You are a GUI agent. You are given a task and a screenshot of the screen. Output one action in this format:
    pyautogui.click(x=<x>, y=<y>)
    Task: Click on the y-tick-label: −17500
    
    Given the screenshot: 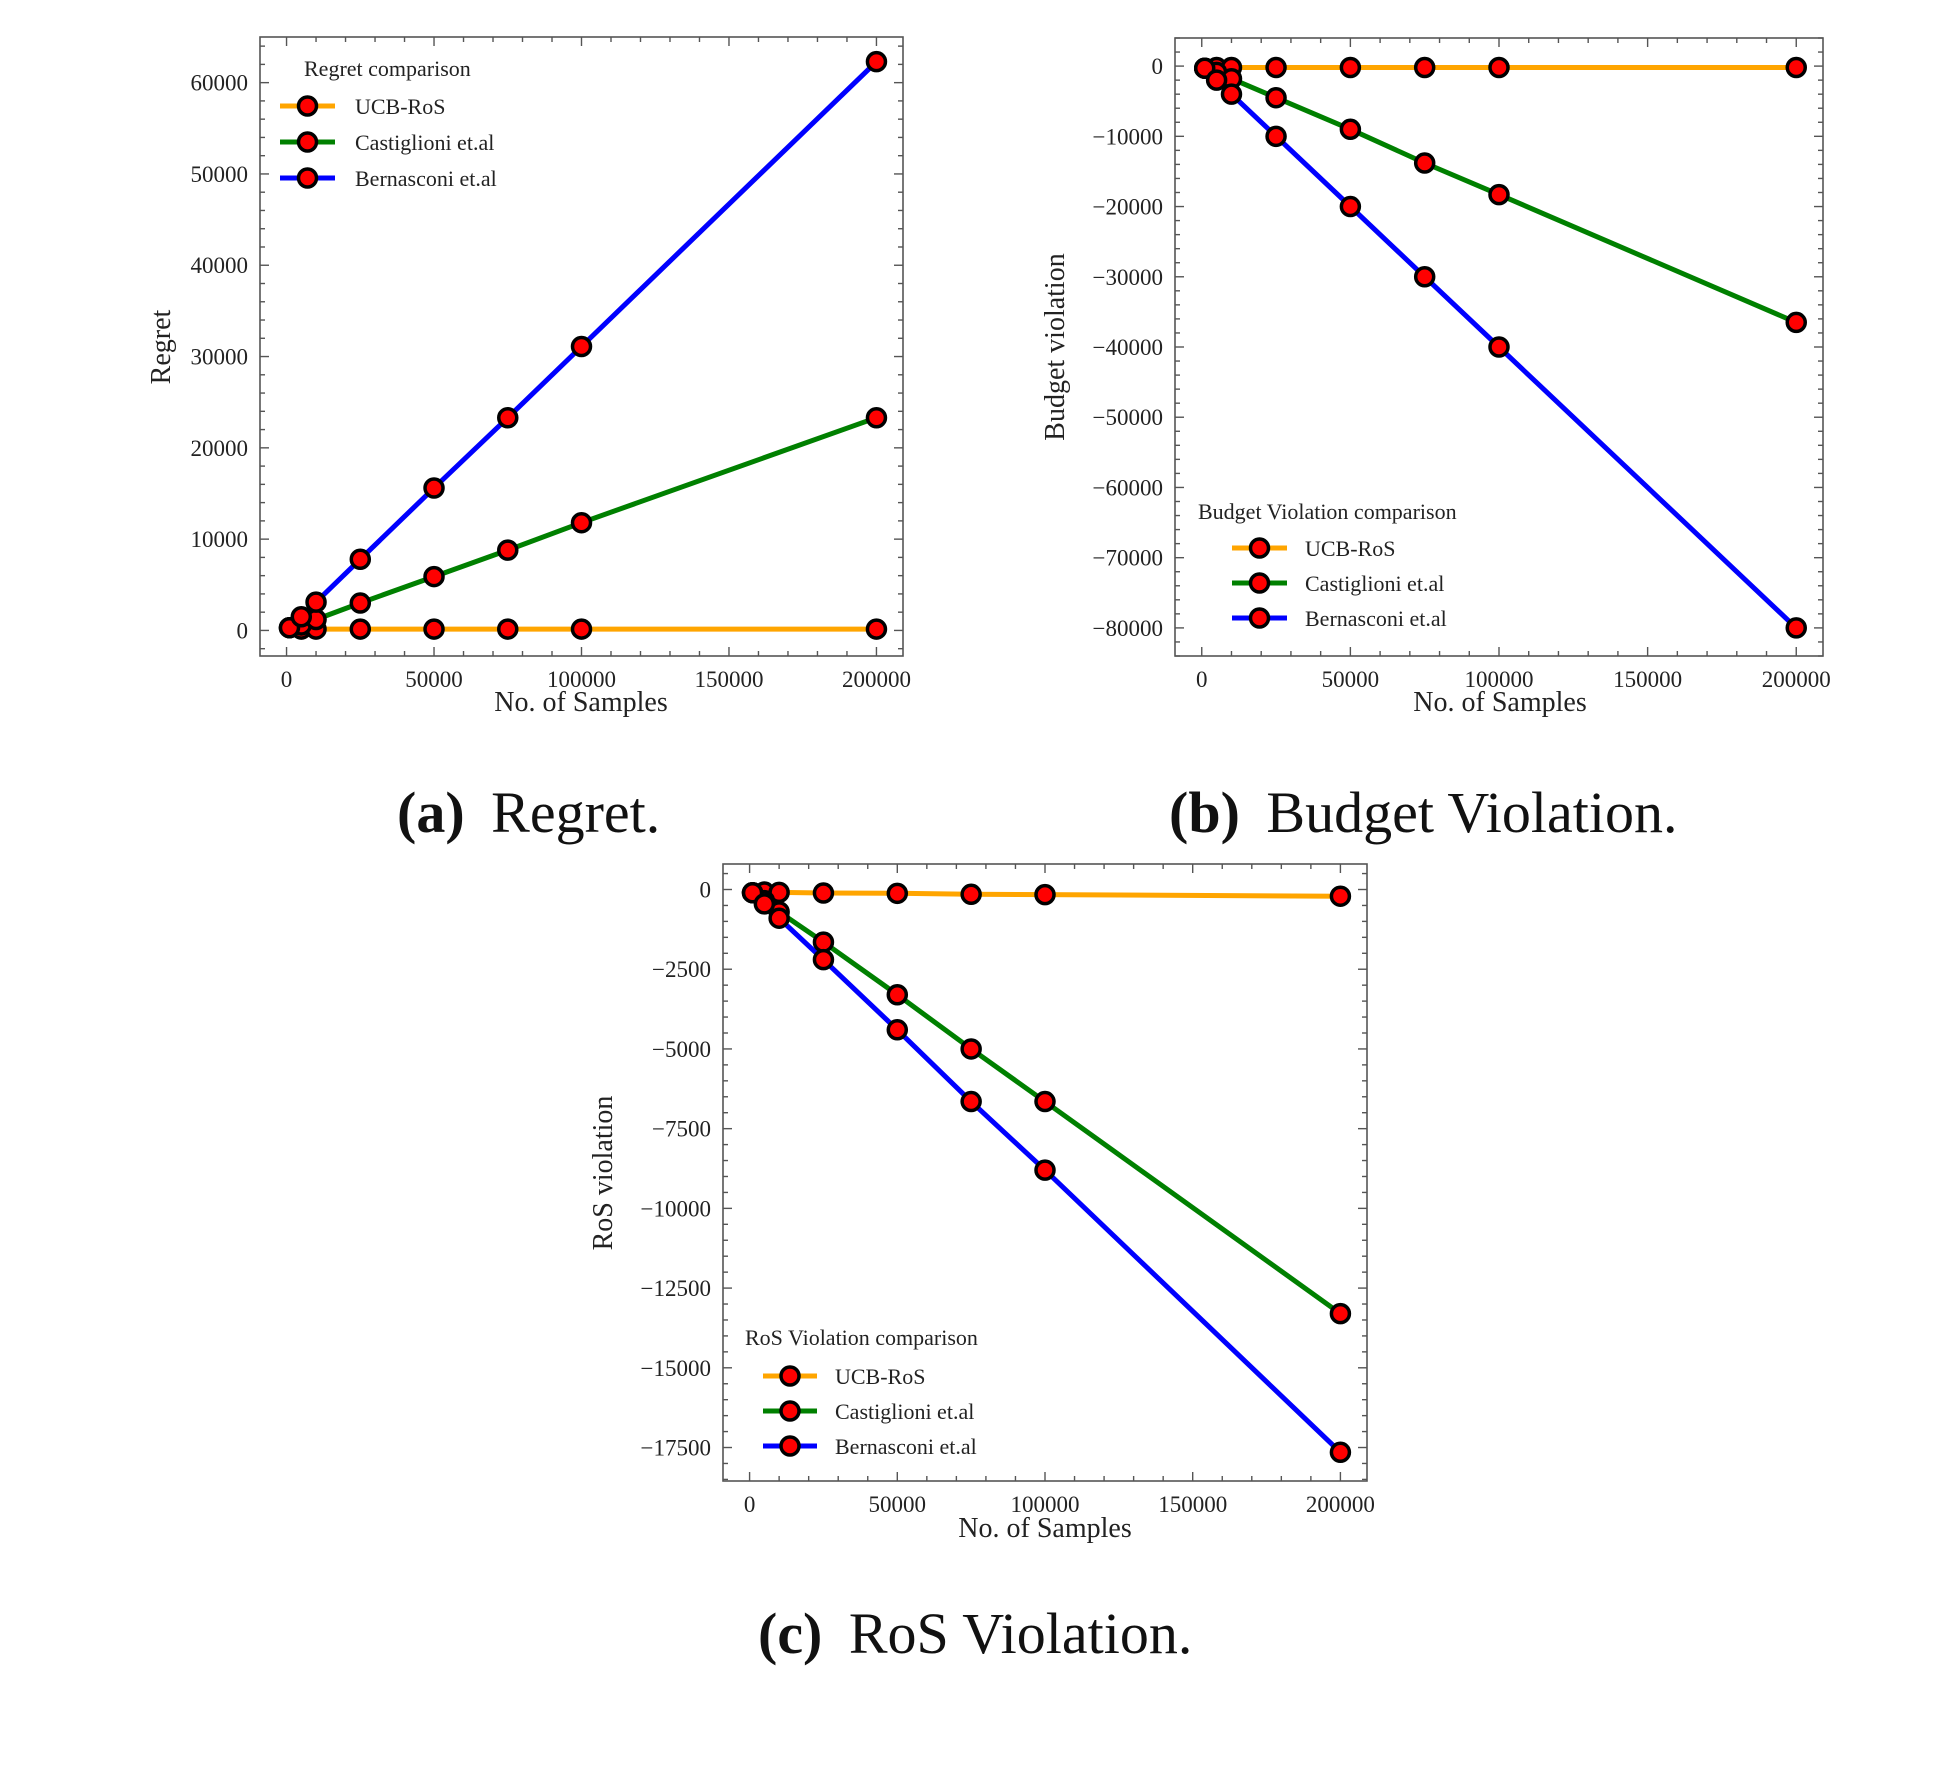 What is the action you would take?
    pyautogui.click(x=676, y=1448)
    